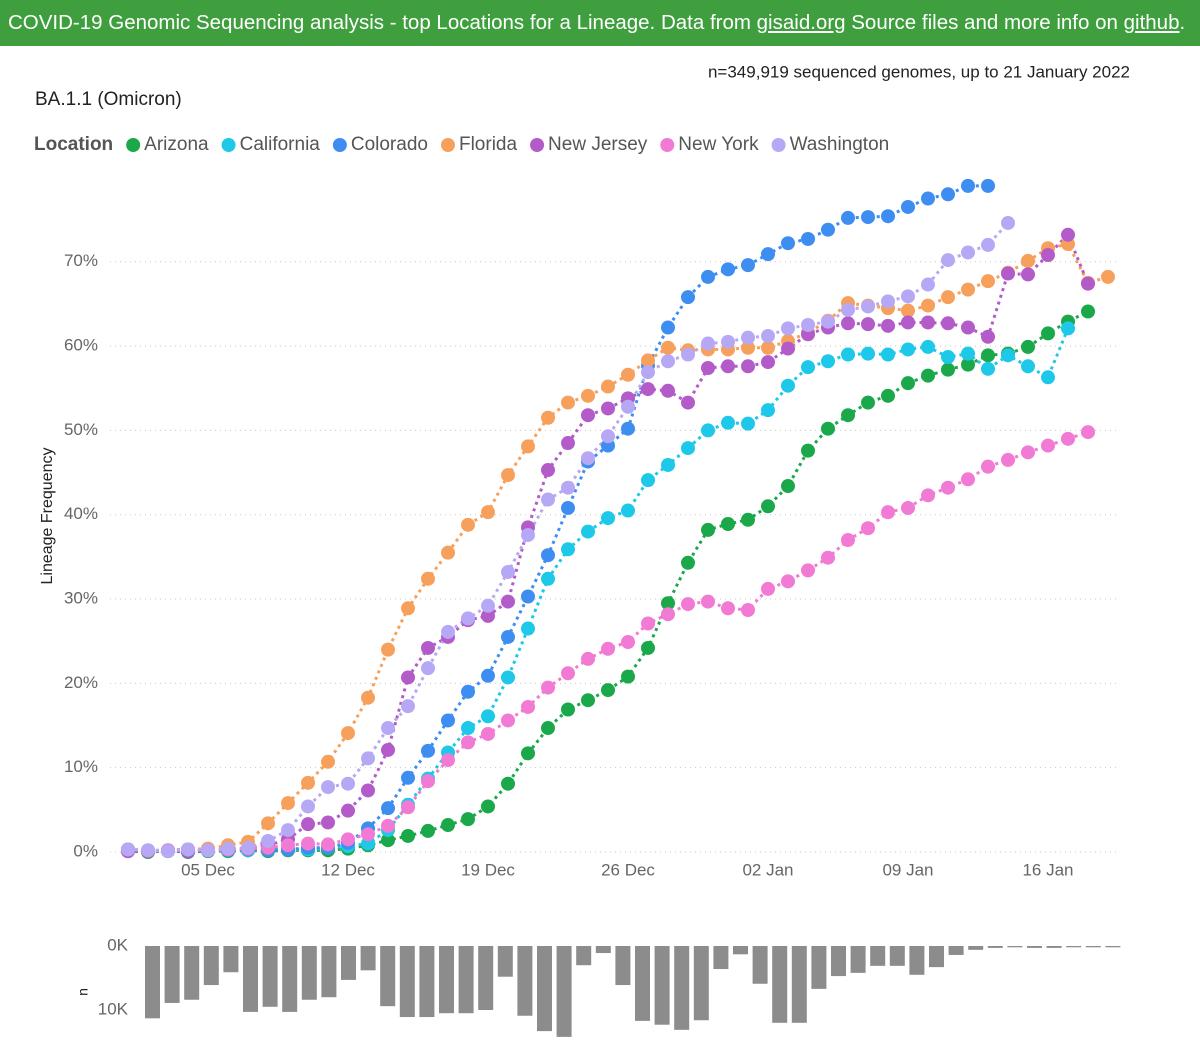  What do you see at coordinates (801, 22) in the screenshot?
I see `gisaid-link: gisaid.org` at bounding box center [801, 22].